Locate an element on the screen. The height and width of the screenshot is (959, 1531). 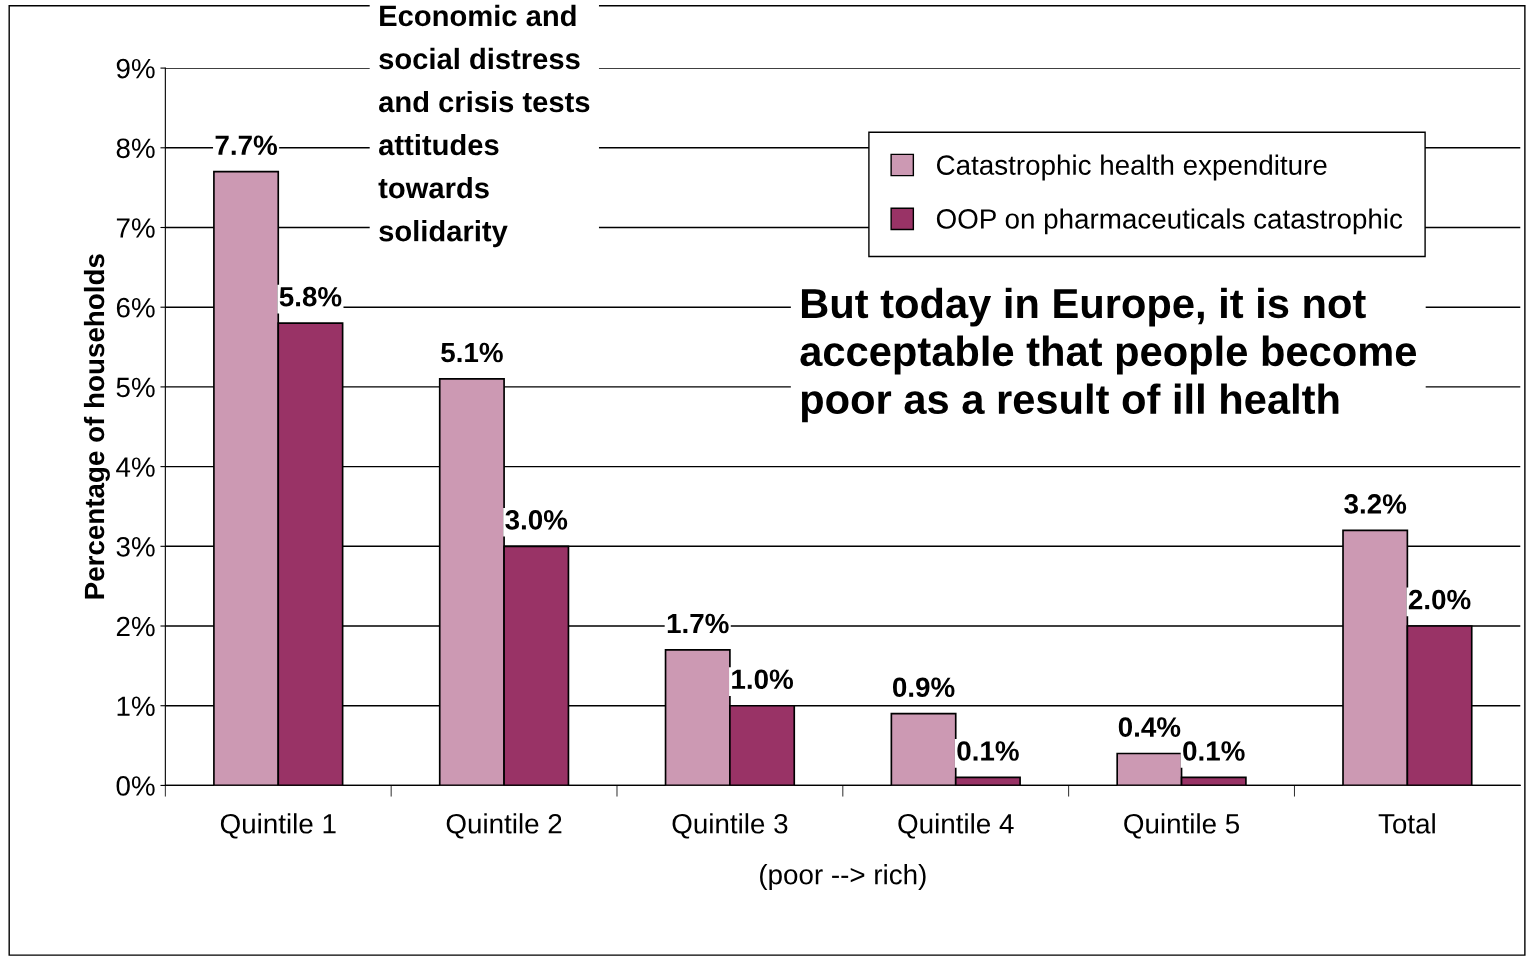
y-tick-label: 9% is located at coordinates (135, 68).